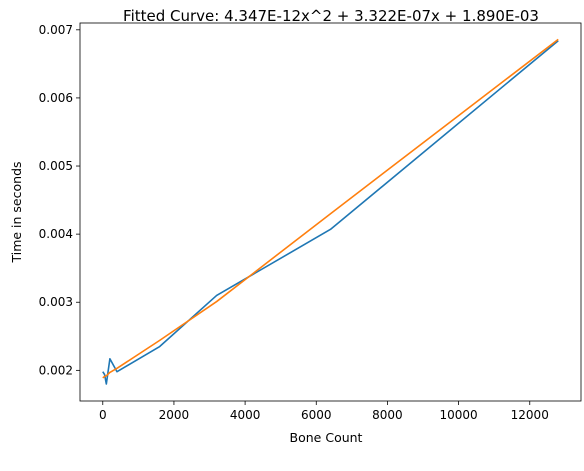 Image resolution: width=584 pixels, height=471 pixels. What do you see at coordinates (56, 234) in the screenshot?
I see `y-tick-label: 0.004` at bounding box center [56, 234].